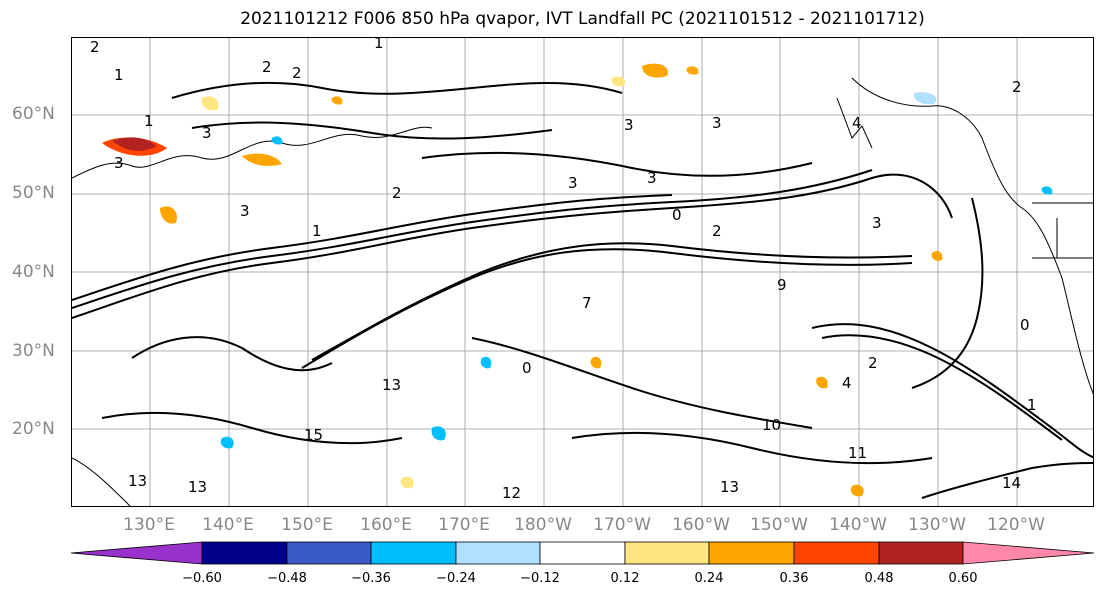 This screenshot has width=1105, height=601. What do you see at coordinates (782, 285) in the screenshot?
I see `contour-label: 9` at bounding box center [782, 285].